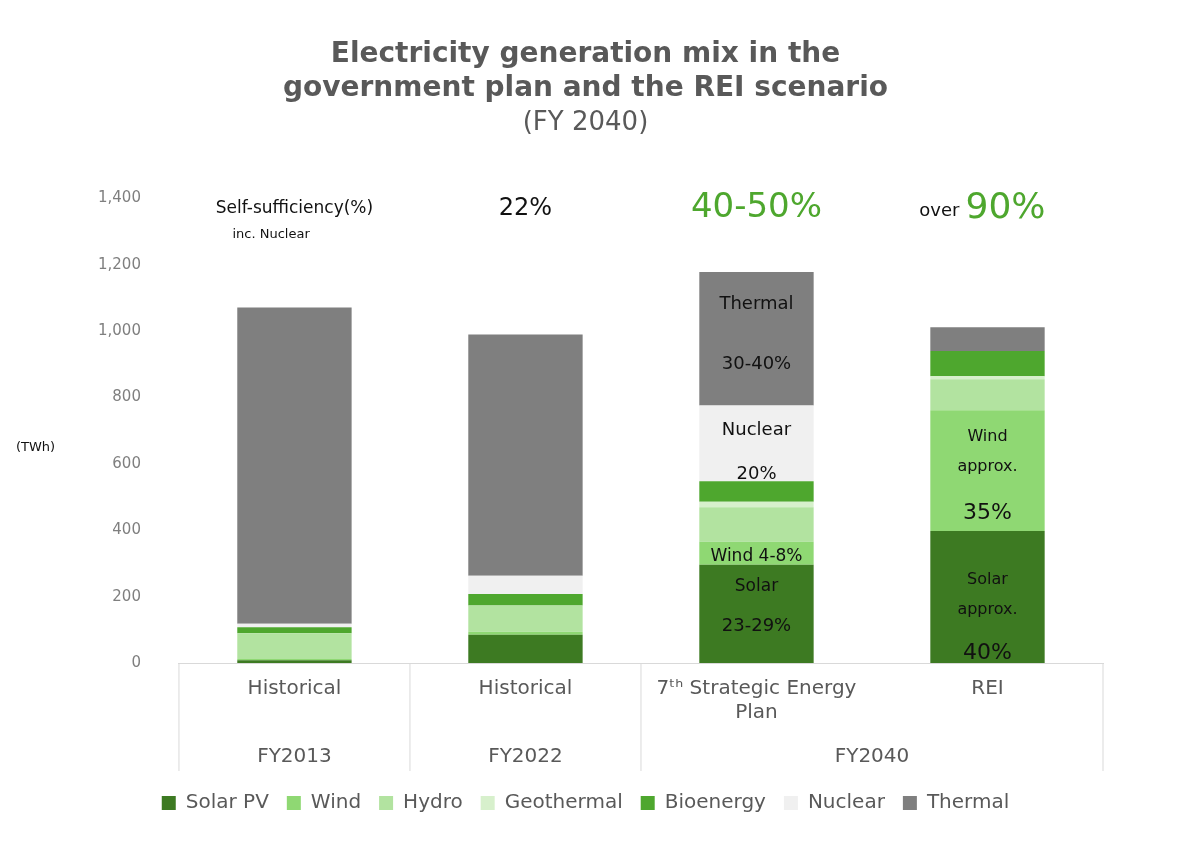  I want to click on annotation: Self-sufficiency(%), so click(294, 206).